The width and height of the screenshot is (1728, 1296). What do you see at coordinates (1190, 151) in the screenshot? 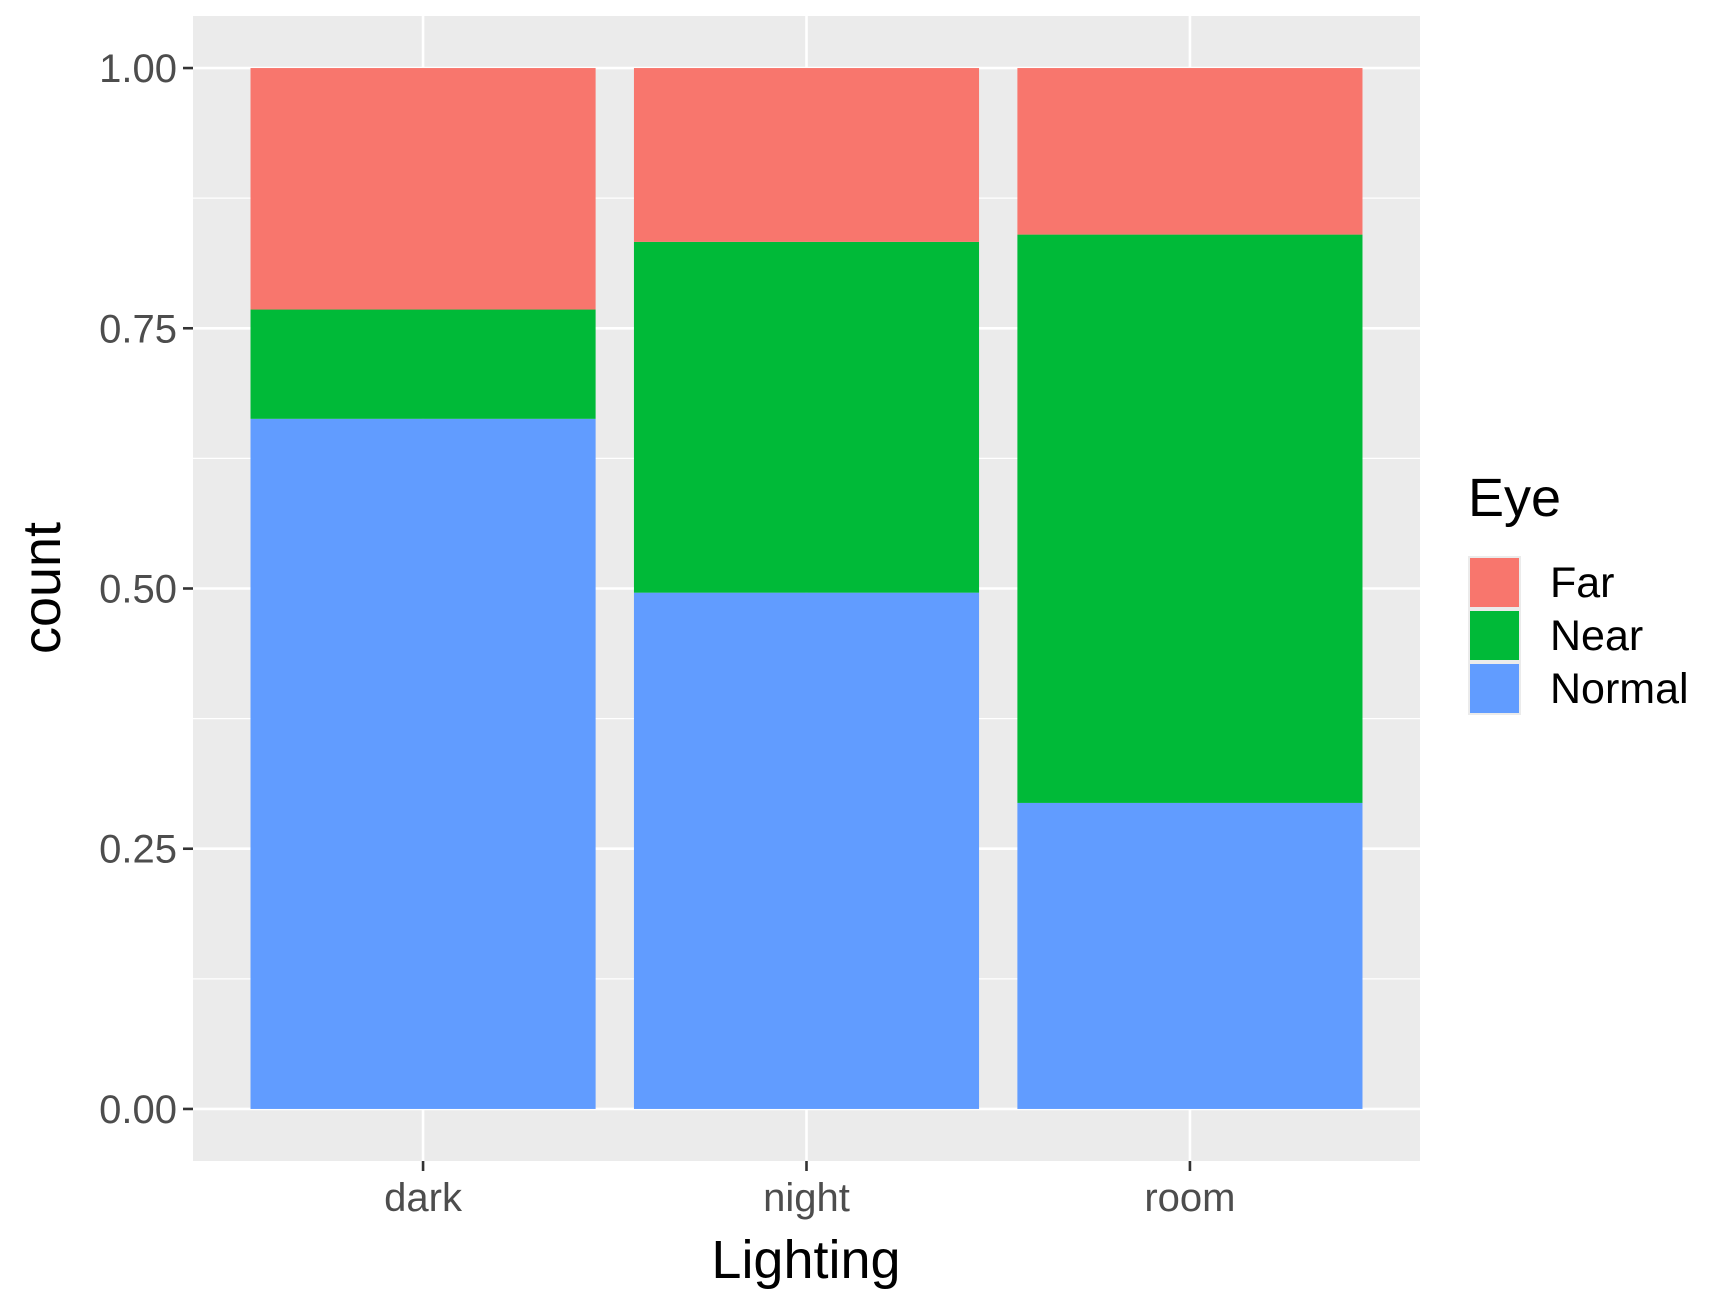
I see `bar-room-far` at bounding box center [1190, 151].